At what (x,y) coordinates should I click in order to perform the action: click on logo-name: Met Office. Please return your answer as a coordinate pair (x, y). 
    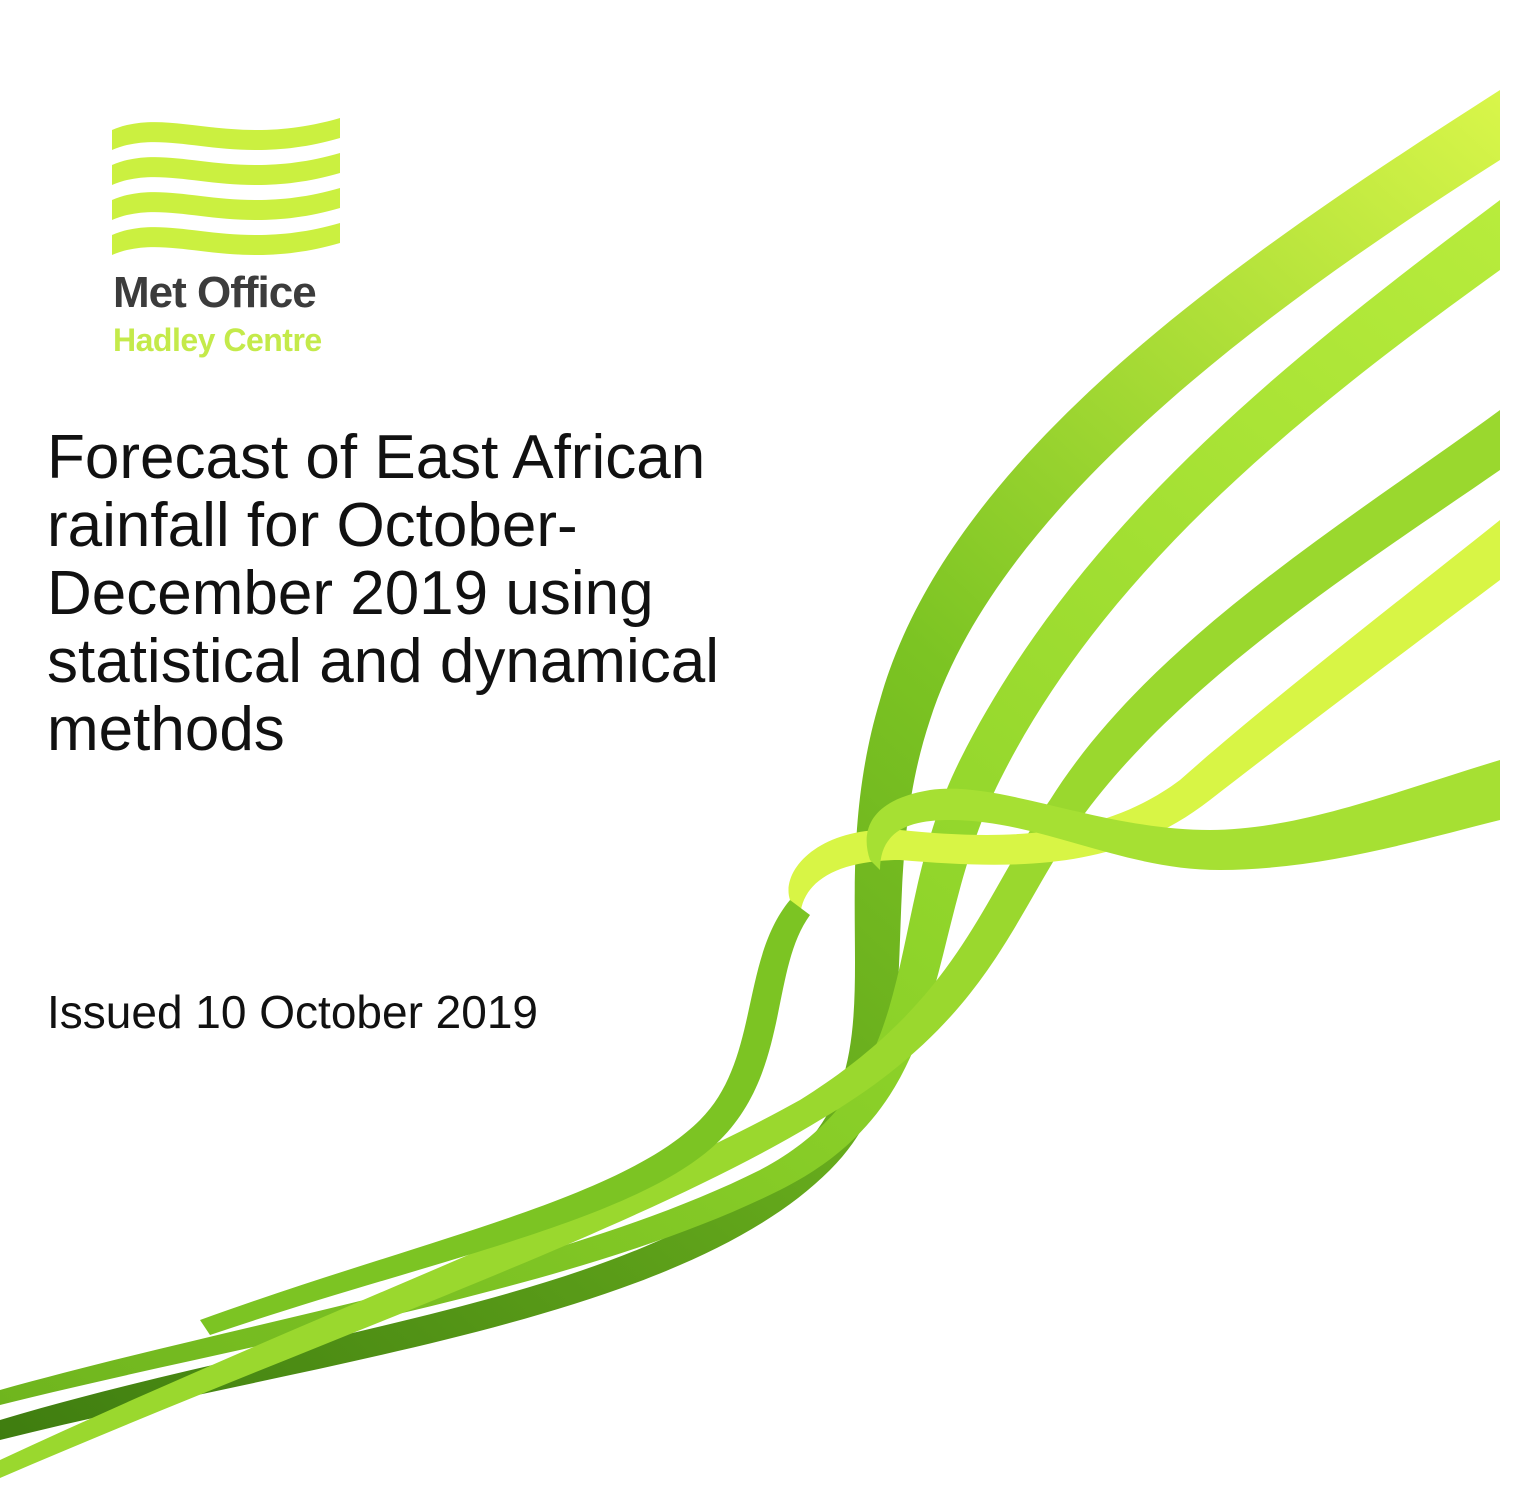
    Looking at the image, I should click on (215, 292).